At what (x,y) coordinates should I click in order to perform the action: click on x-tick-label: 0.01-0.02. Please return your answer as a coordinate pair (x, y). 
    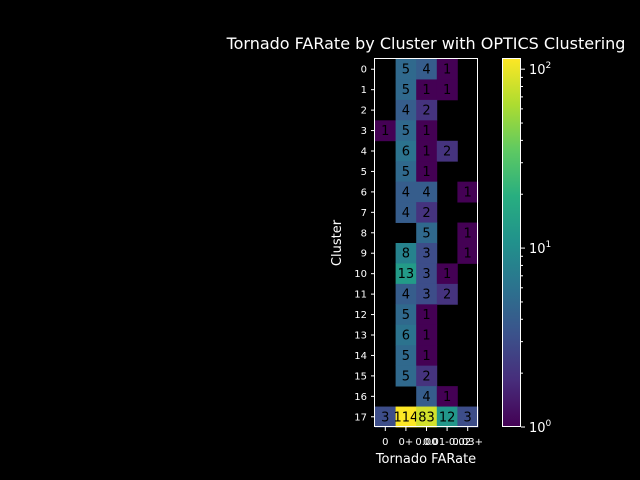
    Looking at the image, I should click on (447, 442).